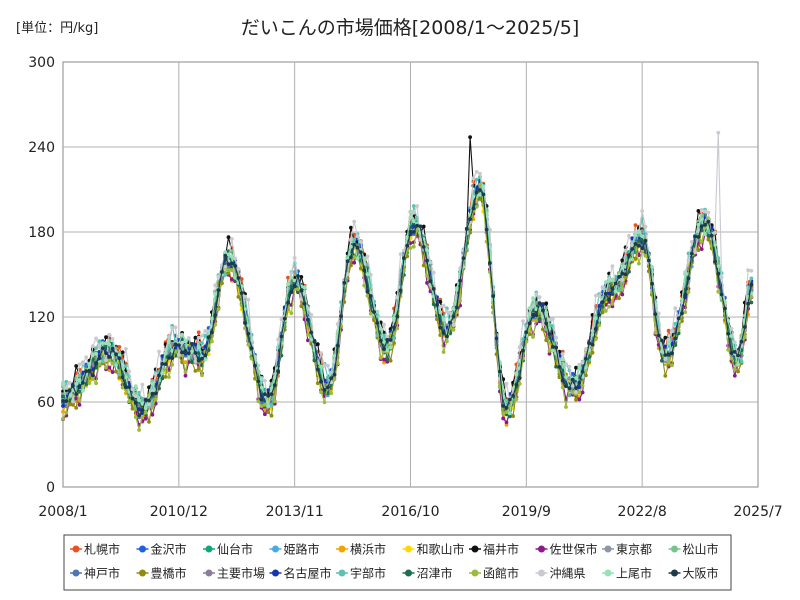 The height and width of the screenshot is (600, 800). I want to click on y-tick-label: 180, so click(41, 233).